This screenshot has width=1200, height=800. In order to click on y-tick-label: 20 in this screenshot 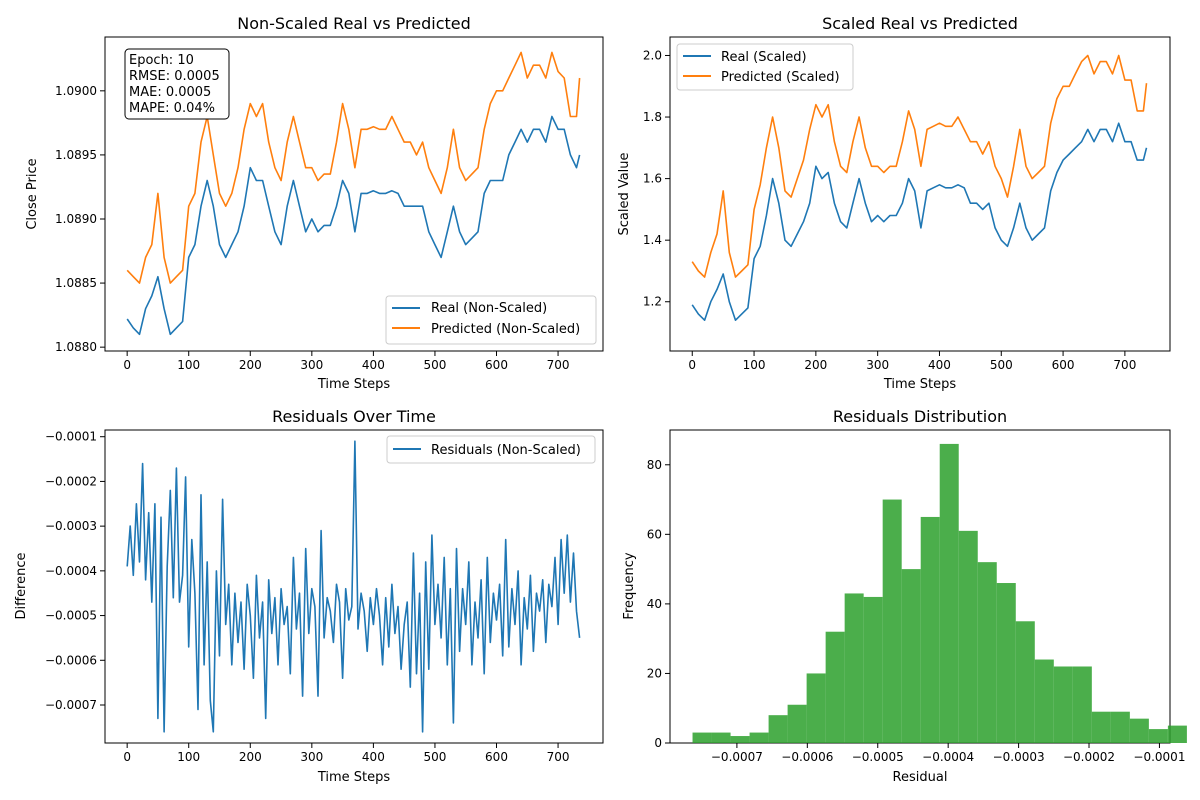, I will do `click(654, 673)`.